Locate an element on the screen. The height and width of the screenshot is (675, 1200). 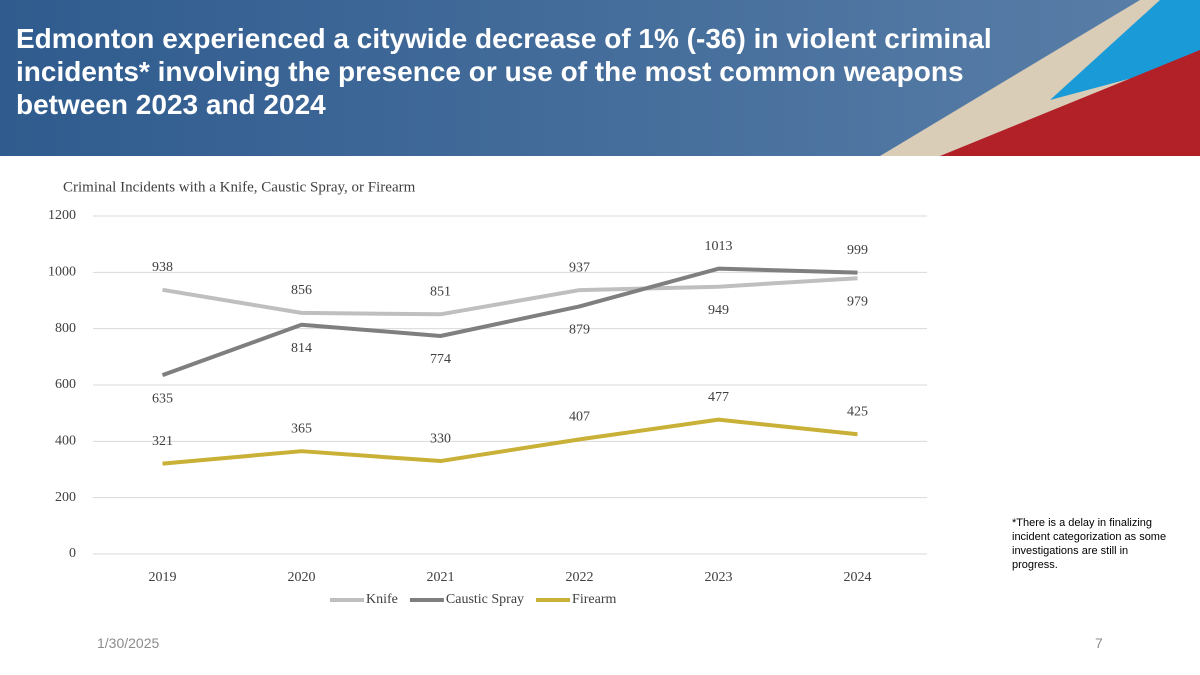
x-tick-label: 2020 is located at coordinates (302, 577).